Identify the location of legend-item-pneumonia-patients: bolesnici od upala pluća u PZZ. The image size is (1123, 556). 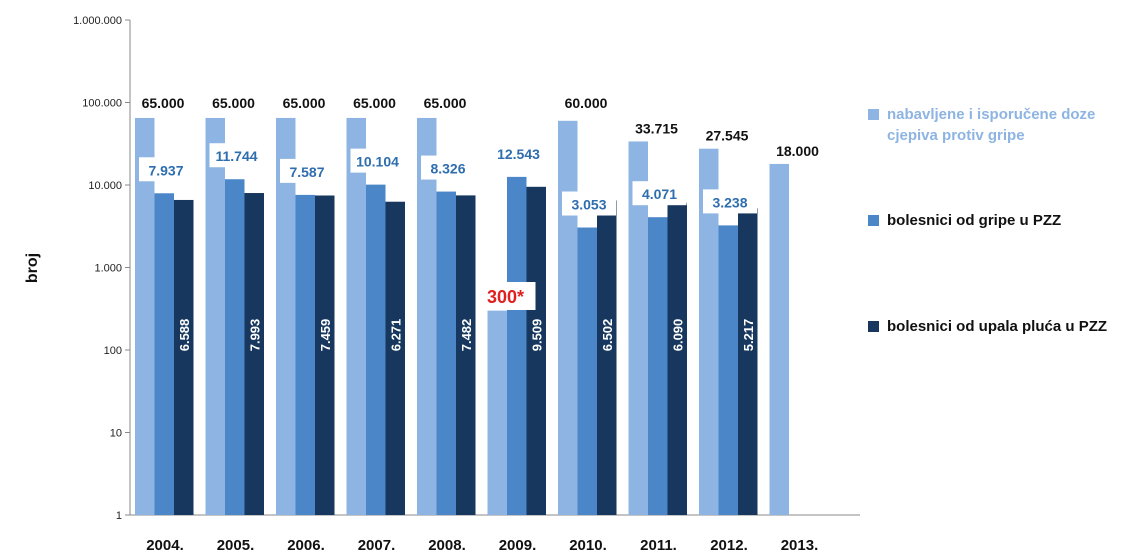
(995, 326).